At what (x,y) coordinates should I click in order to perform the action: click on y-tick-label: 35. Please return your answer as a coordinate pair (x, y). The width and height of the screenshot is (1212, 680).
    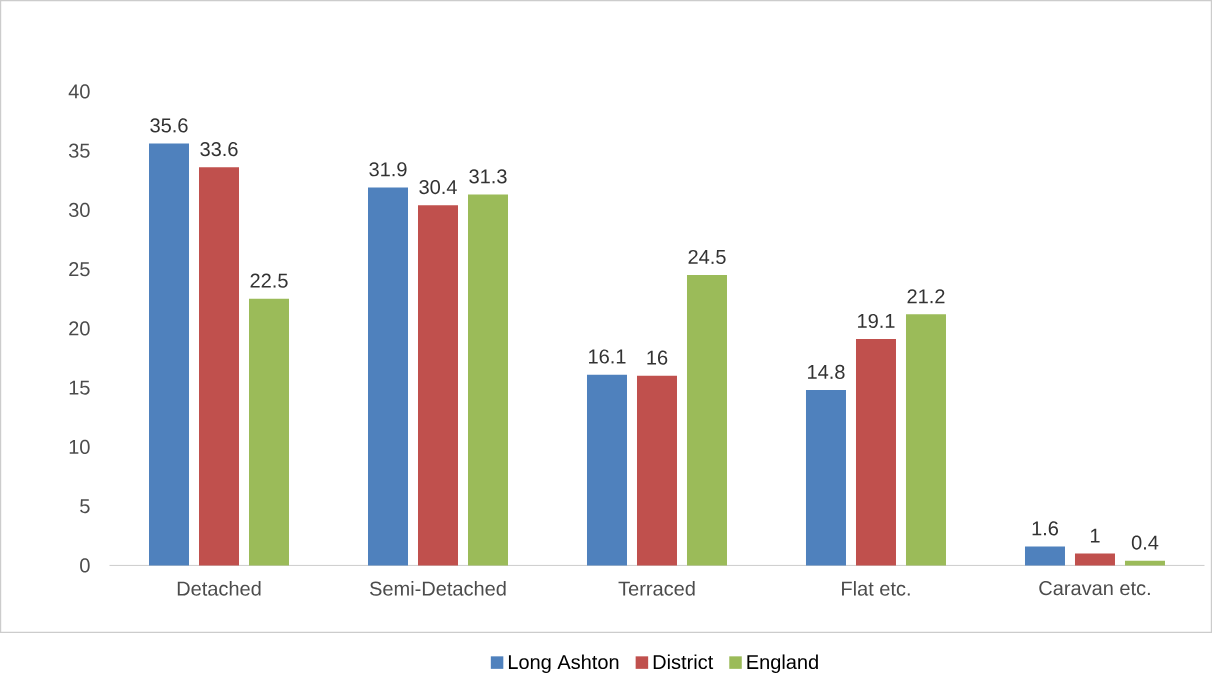
    Looking at the image, I should click on (79, 150).